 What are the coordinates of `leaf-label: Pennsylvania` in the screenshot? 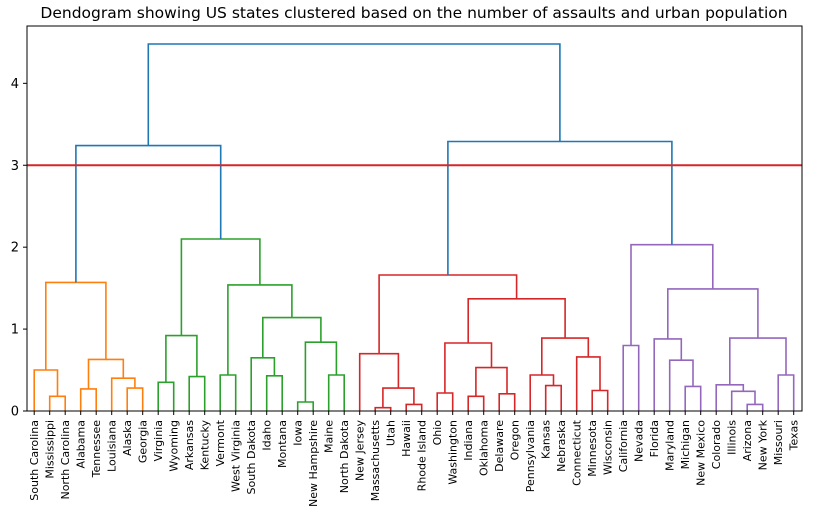 It's located at (530, 456).